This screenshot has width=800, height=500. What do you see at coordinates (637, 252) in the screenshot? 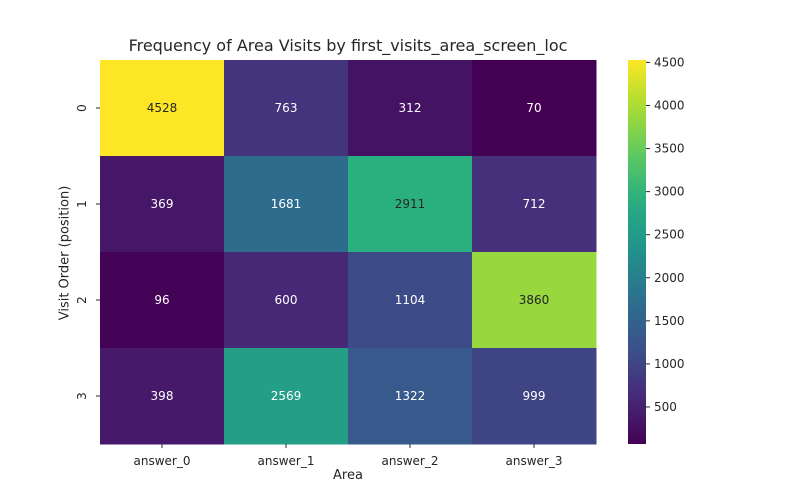
I see `colorbar` at bounding box center [637, 252].